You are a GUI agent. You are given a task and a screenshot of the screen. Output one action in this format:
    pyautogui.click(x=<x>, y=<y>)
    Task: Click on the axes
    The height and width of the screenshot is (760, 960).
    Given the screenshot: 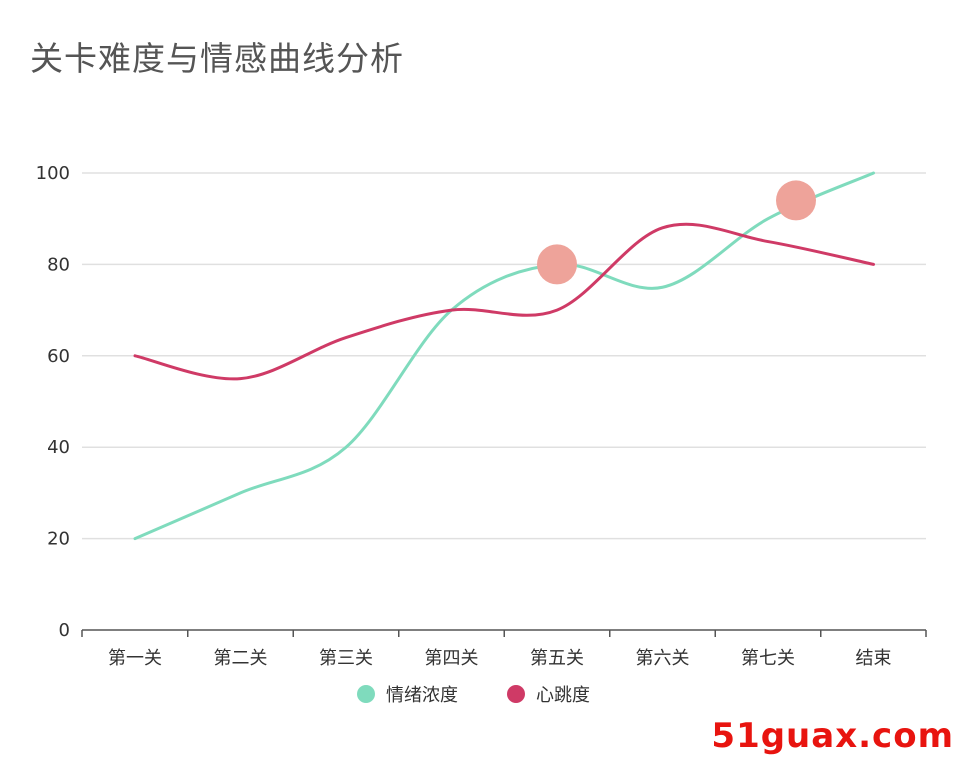 What is the action you would take?
    pyautogui.click(x=504, y=633)
    